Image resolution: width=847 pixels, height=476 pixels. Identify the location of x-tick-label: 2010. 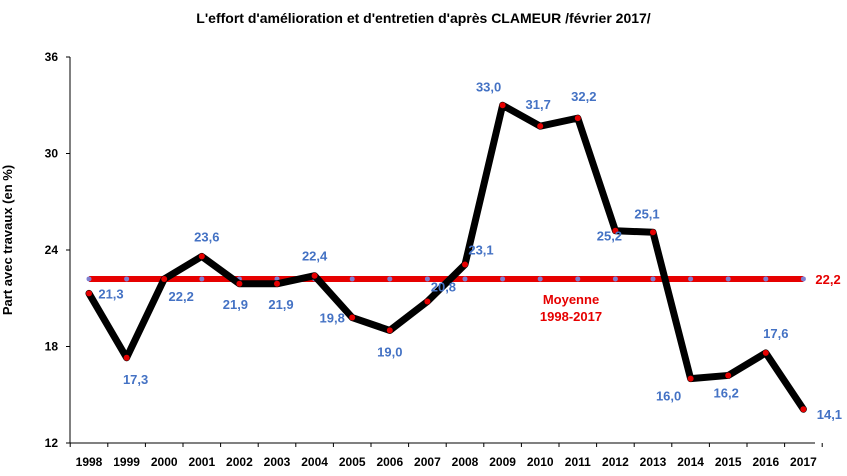
(540, 462).